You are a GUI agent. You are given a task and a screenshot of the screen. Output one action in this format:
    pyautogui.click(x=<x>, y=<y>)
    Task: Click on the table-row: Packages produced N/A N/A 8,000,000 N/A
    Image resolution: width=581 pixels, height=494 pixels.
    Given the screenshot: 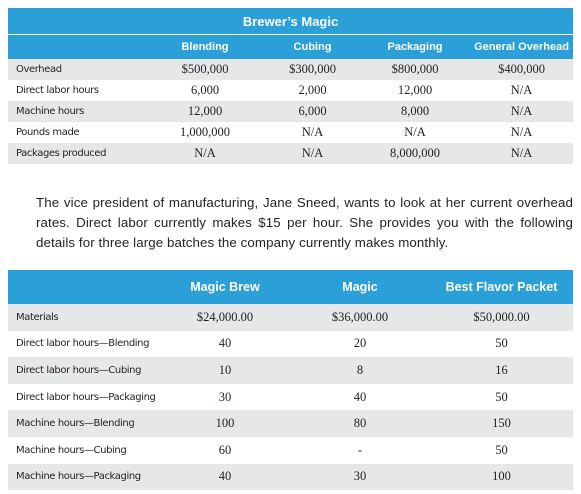 What is the action you would take?
    pyautogui.click(x=291, y=153)
    